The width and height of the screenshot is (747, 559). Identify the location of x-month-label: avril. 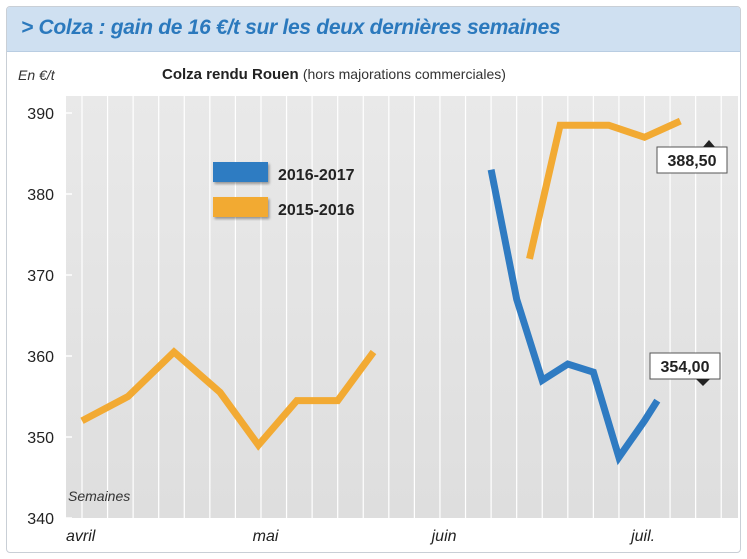
(81, 536).